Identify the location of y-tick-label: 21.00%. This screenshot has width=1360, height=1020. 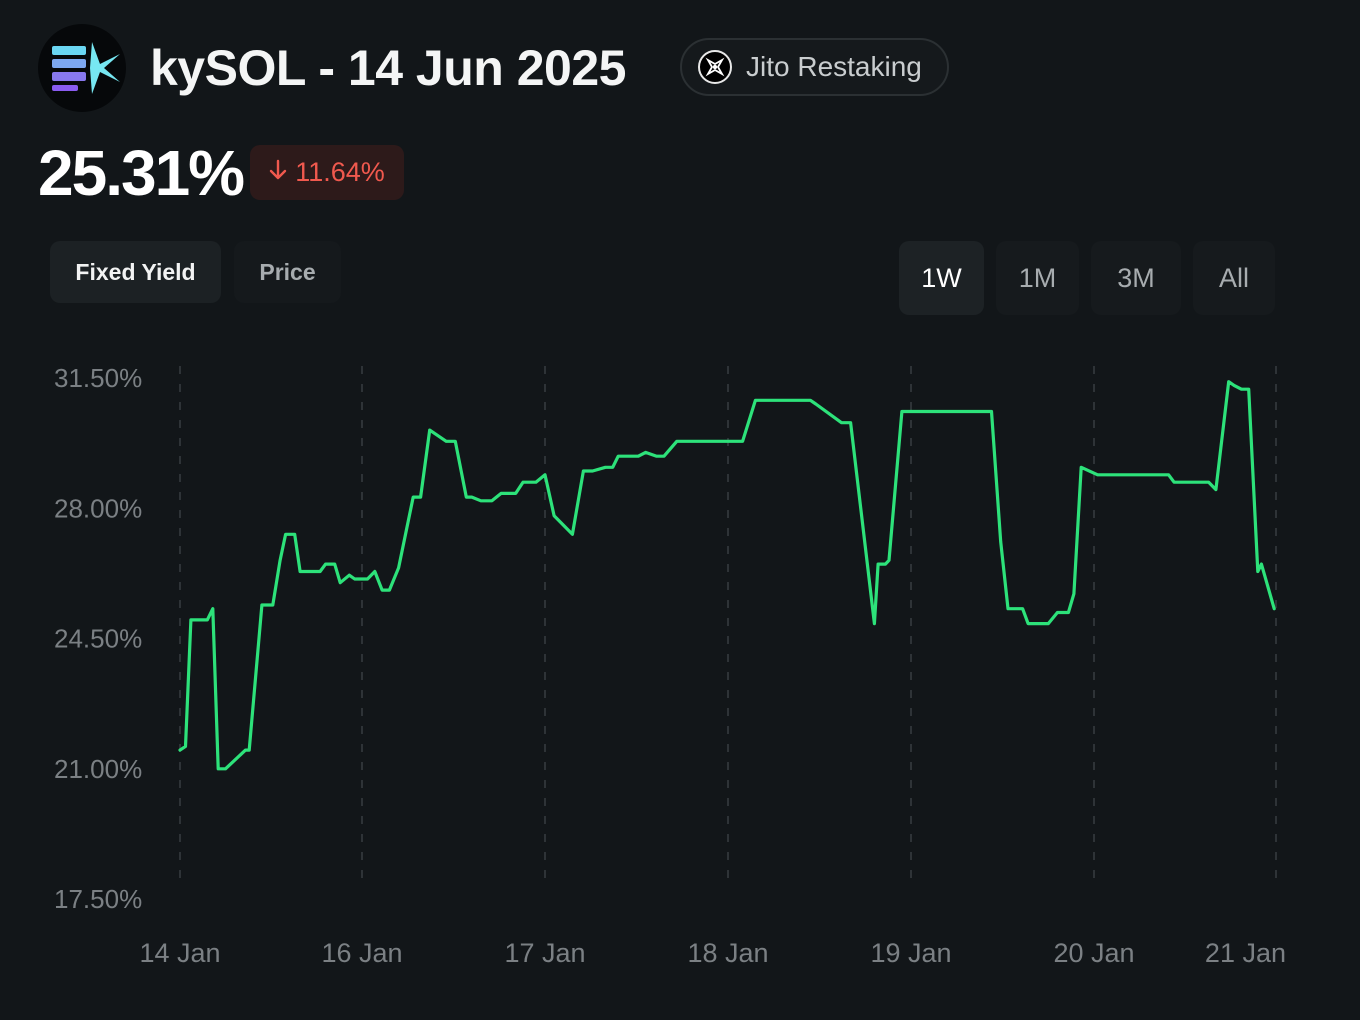
(98, 769).